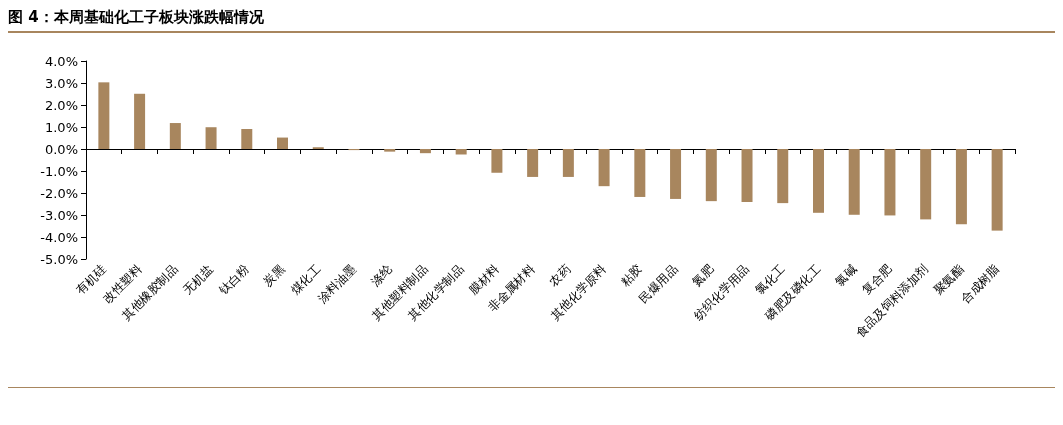 This screenshot has height=425, width=1063. I want to click on chart-title: 图 4：本周基础化工子板块涨跌幅情况, so click(136, 18).